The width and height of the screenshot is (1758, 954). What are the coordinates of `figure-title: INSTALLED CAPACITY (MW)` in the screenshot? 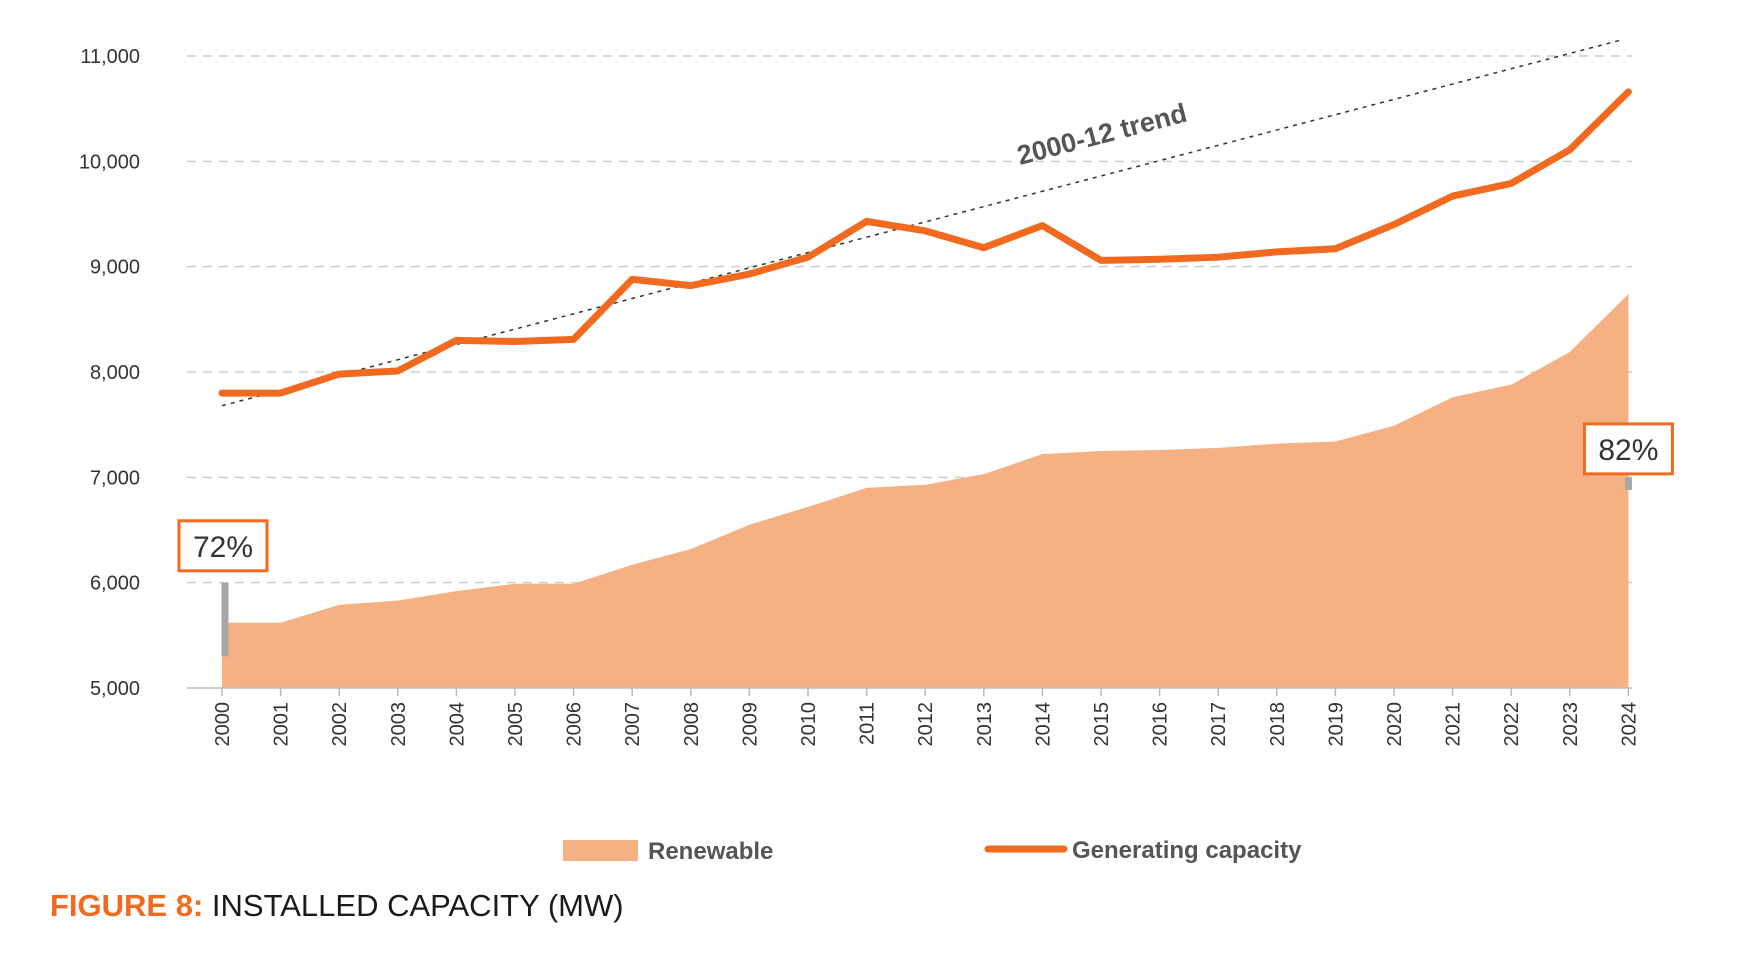 It's located at (417, 905).